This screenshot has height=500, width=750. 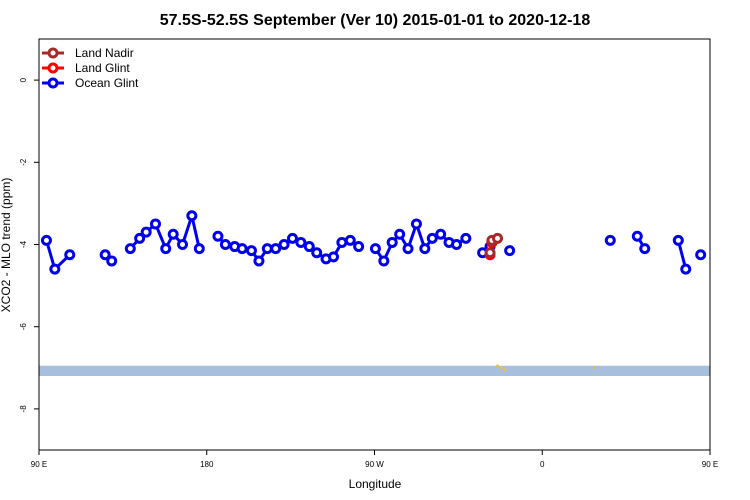 I want to click on x-tick-label: 90 W, so click(x=374, y=464).